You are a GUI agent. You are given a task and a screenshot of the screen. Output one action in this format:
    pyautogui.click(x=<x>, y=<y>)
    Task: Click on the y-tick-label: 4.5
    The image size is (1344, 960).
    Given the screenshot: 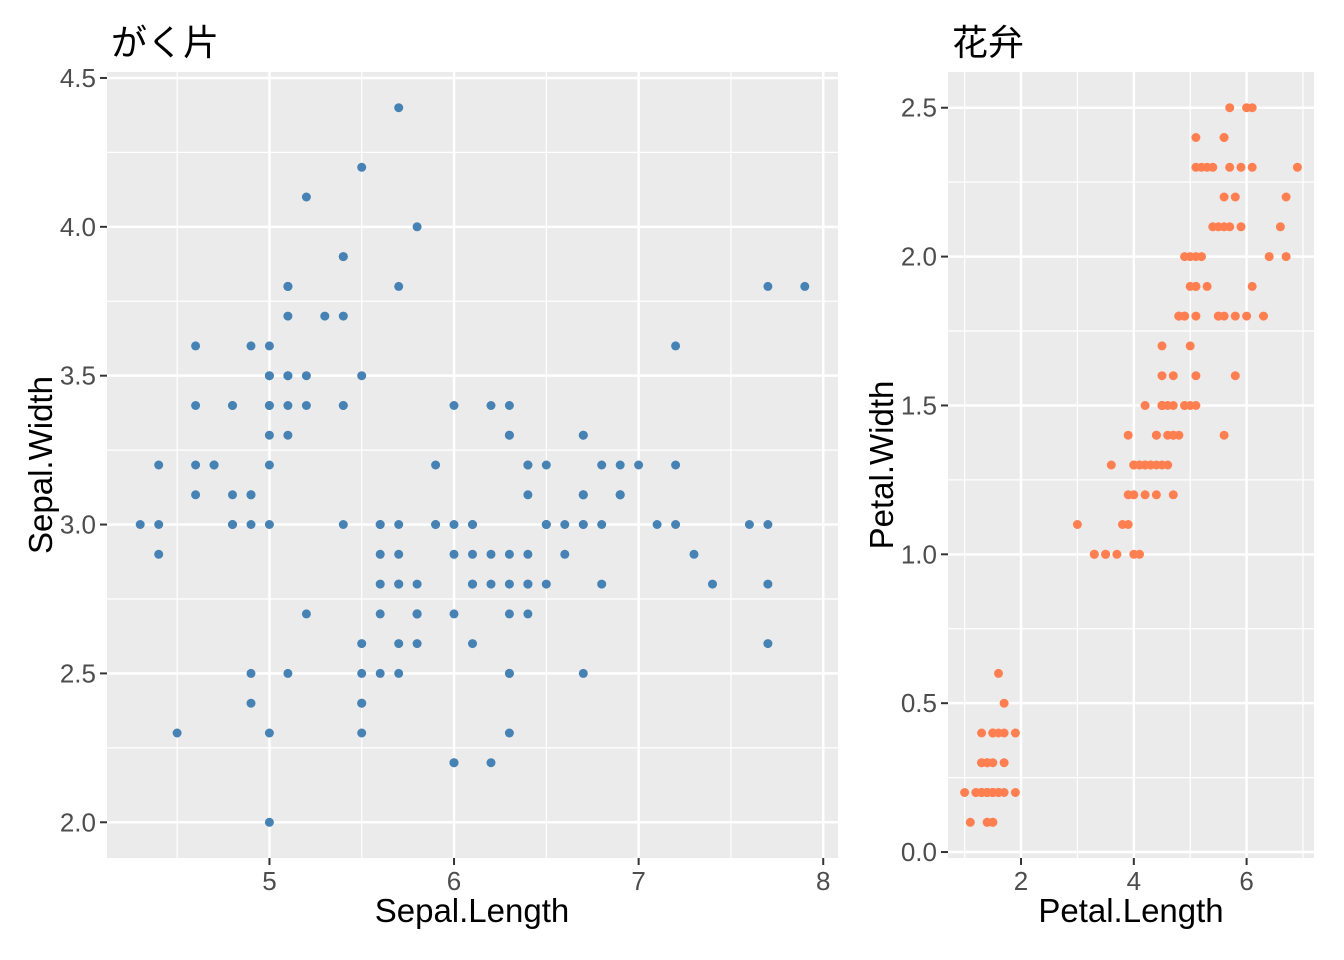 What is the action you would take?
    pyautogui.click(x=78, y=78)
    